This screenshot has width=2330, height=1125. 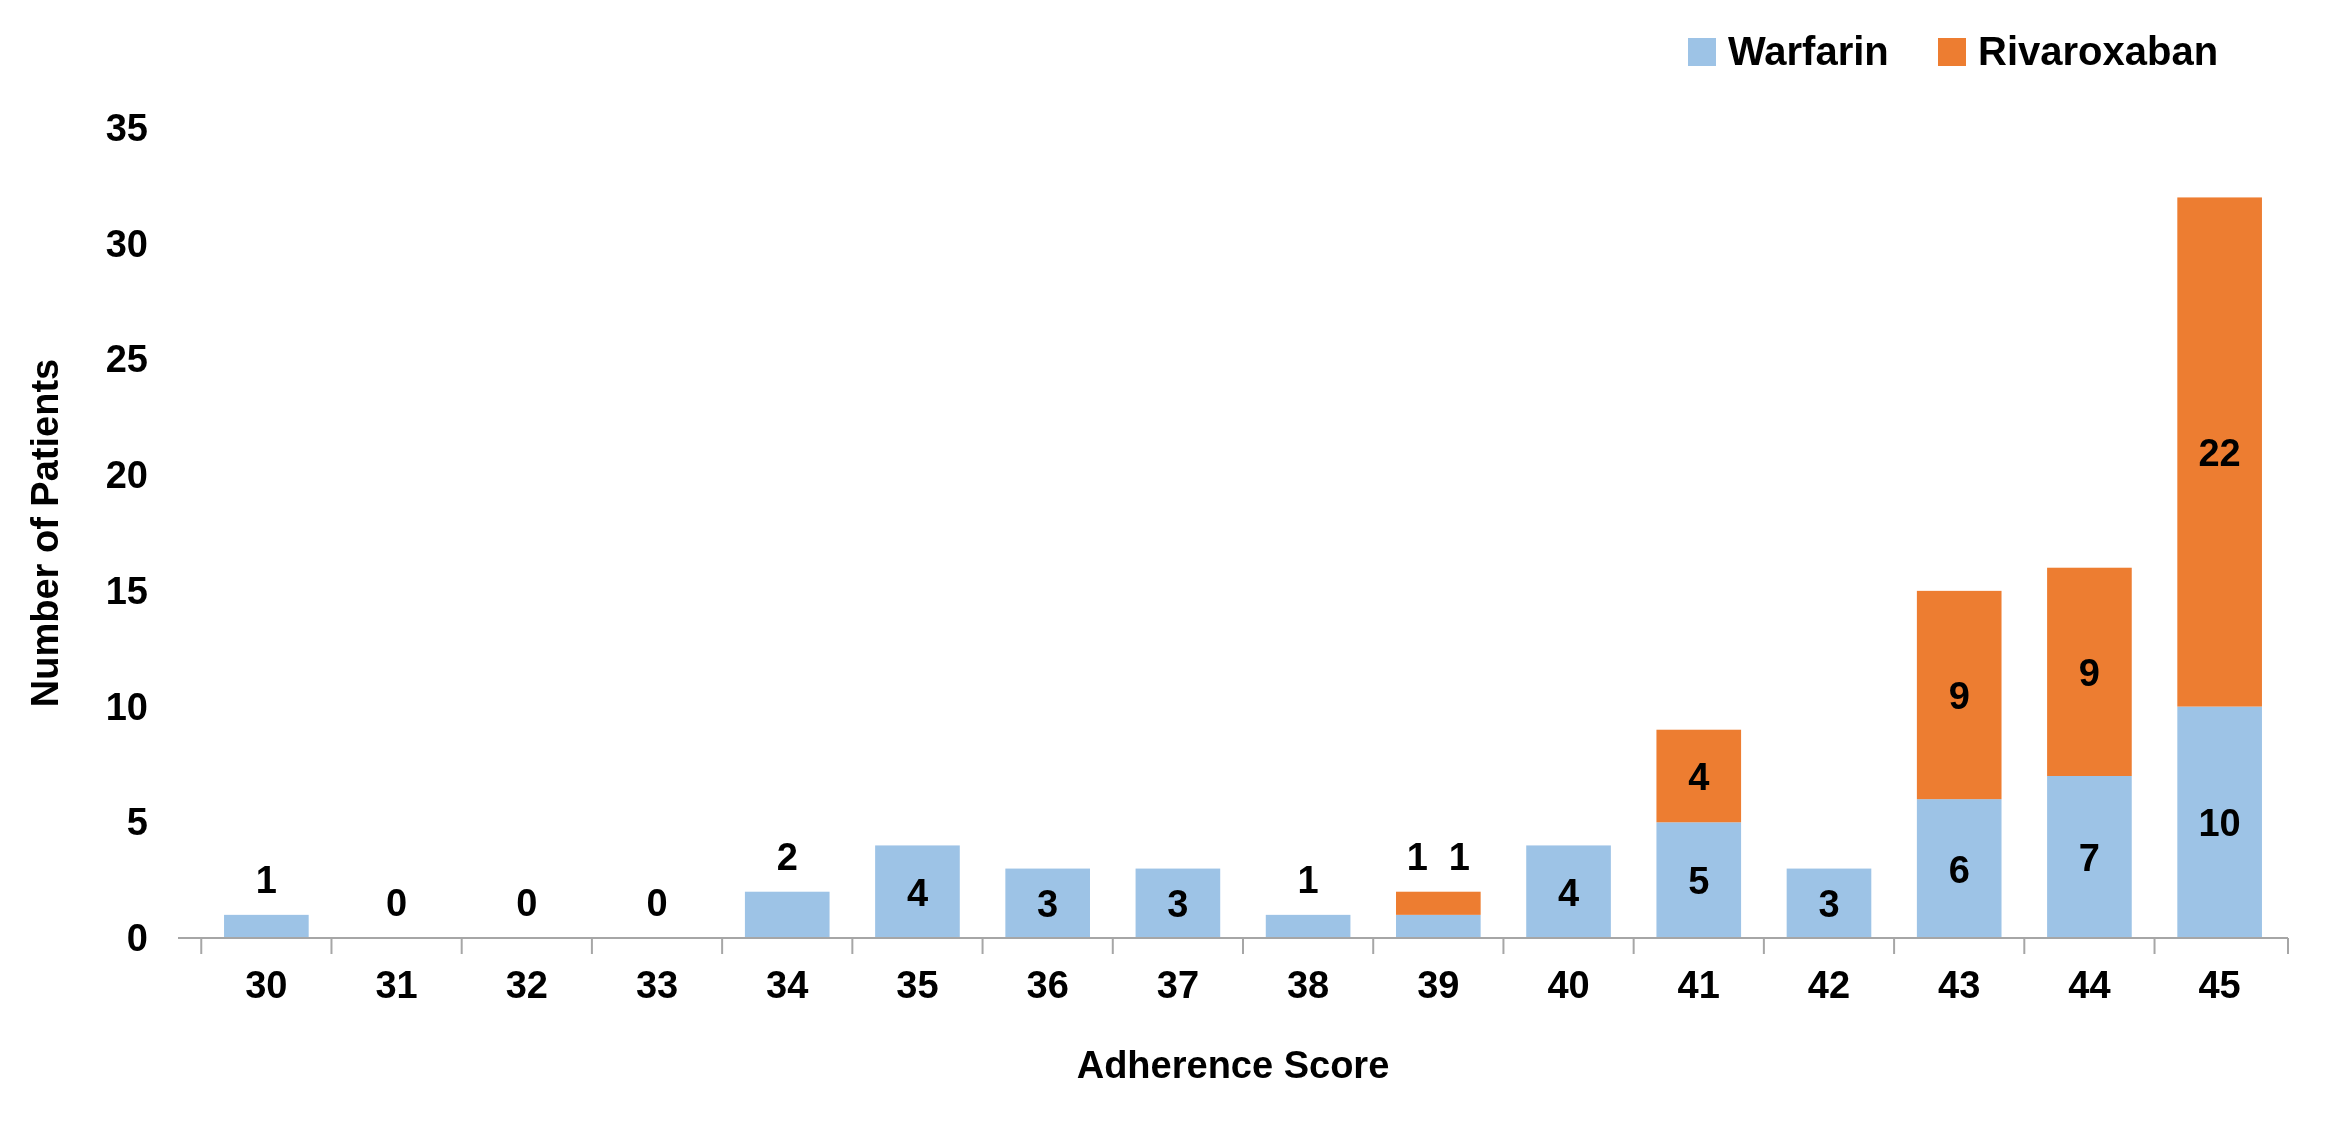 What do you see at coordinates (1047, 985) in the screenshot?
I see `x-tick-label: 36` at bounding box center [1047, 985].